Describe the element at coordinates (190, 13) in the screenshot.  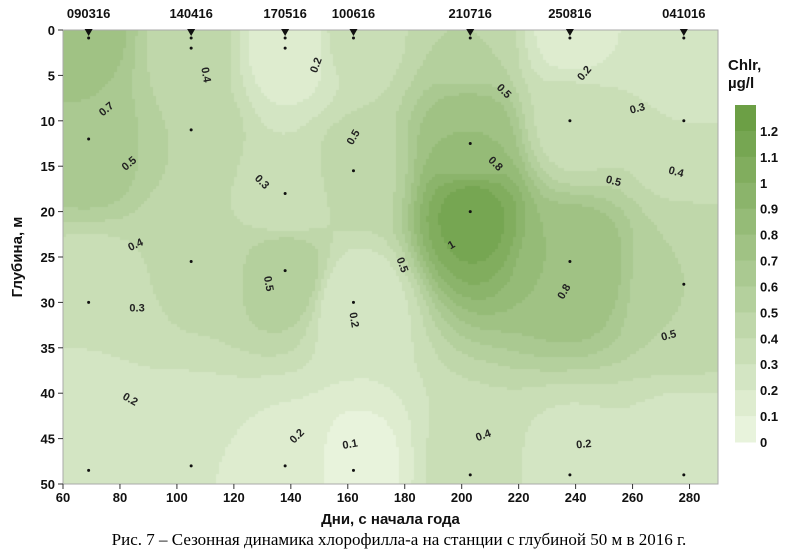
I see `station-label: 140416` at that location.